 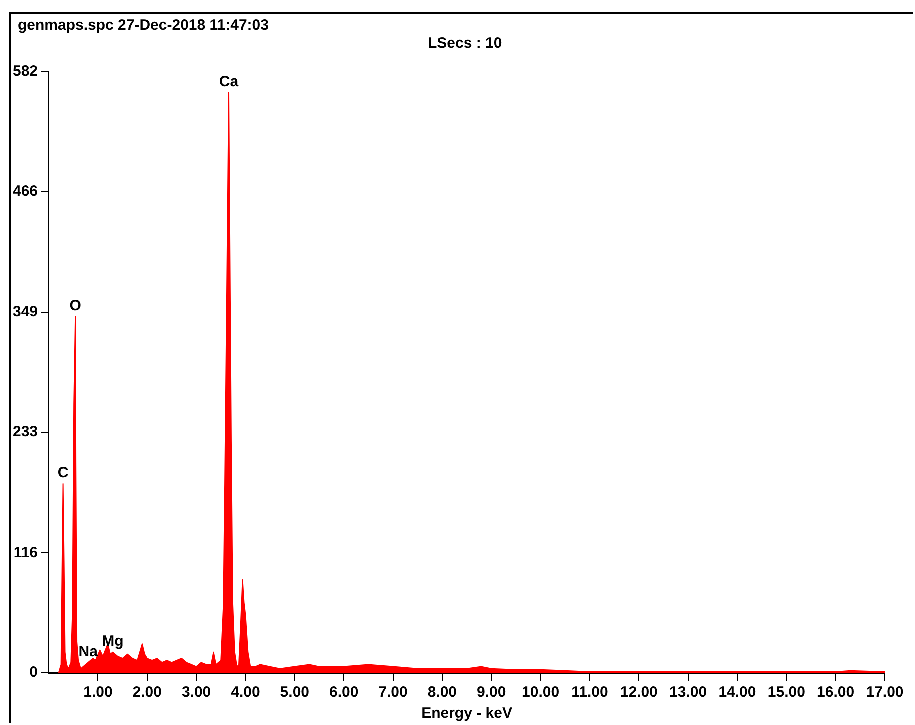 What do you see at coordinates (541, 693) in the screenshot?
I see `x-tick-label: 10.00` at bounding box center [541, 693].